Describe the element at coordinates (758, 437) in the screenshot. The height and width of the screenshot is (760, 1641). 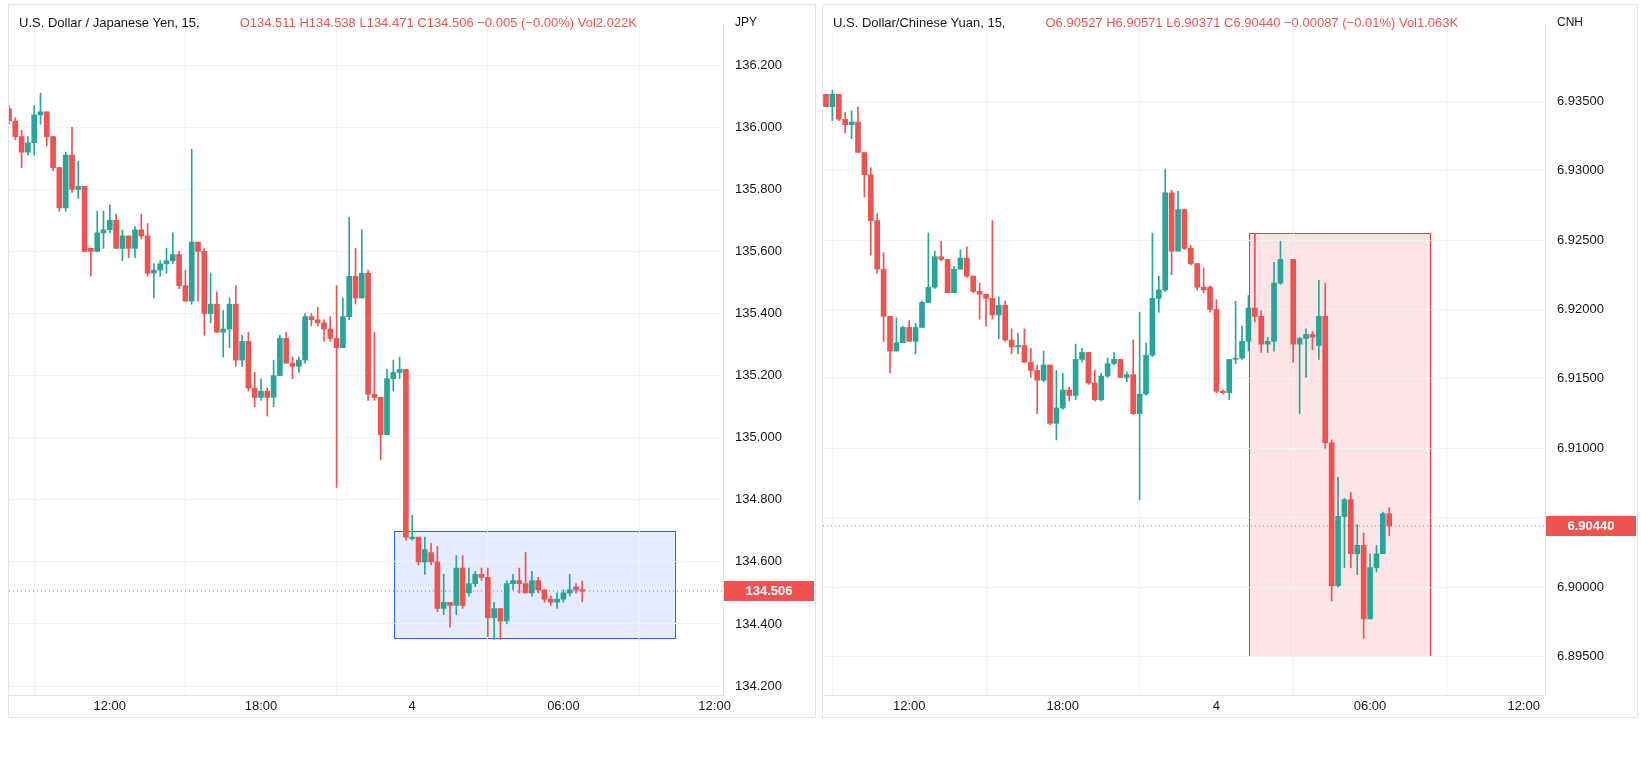
I see `y-tick-label: 135.000` at that location.